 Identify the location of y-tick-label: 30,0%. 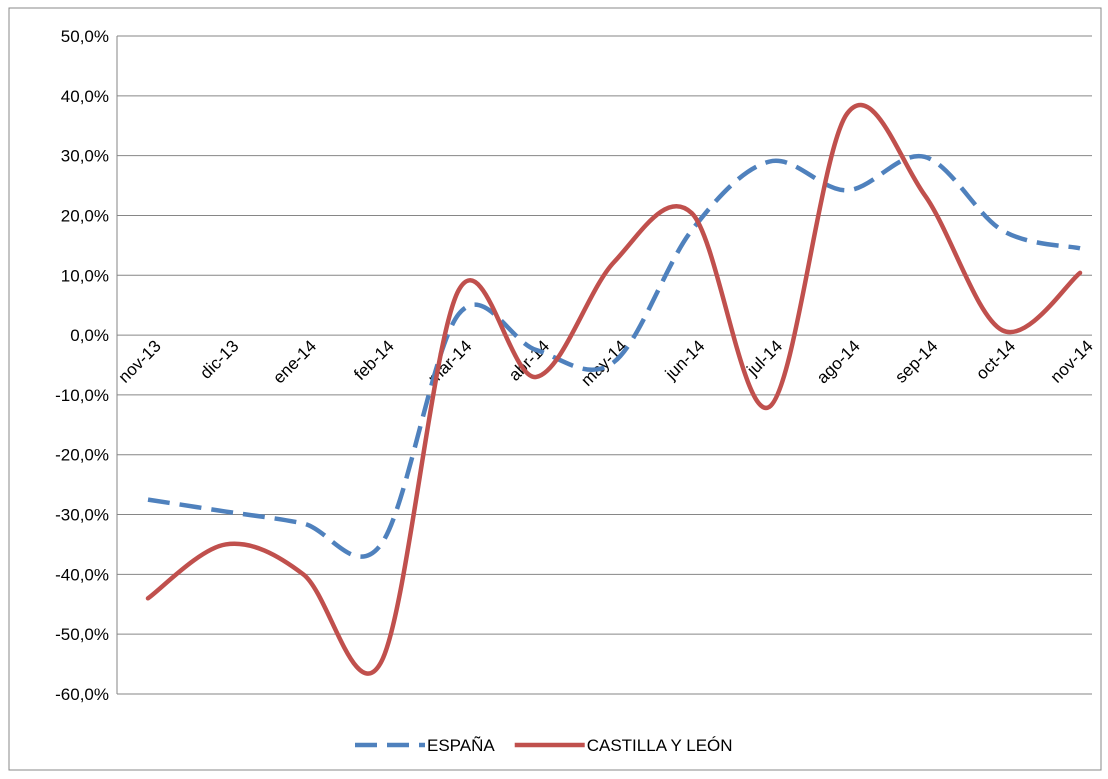
(85, 156).